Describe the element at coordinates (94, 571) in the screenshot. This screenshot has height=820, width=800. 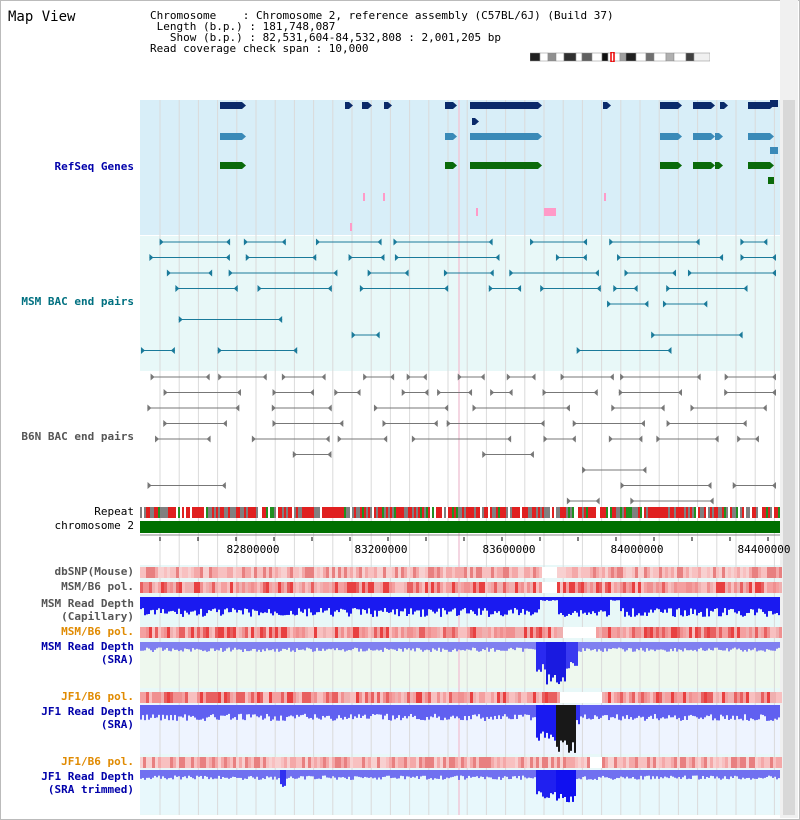
I see `track-label-dbsnp: dbSNP(Mouse)` at that location.